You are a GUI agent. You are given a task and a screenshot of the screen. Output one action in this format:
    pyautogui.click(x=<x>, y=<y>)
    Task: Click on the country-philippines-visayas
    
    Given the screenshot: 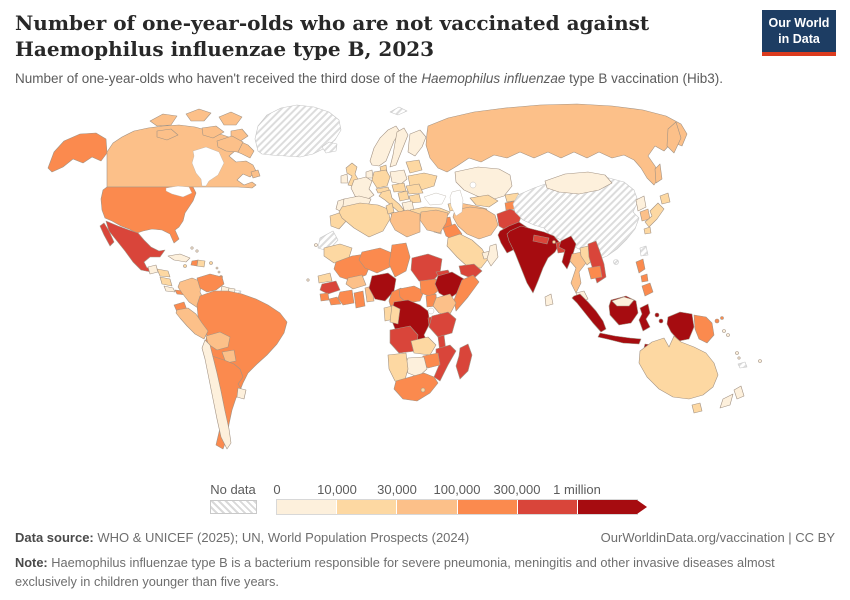 What is the action you would take?
    pyautogui.click(x=644, y=278)
    